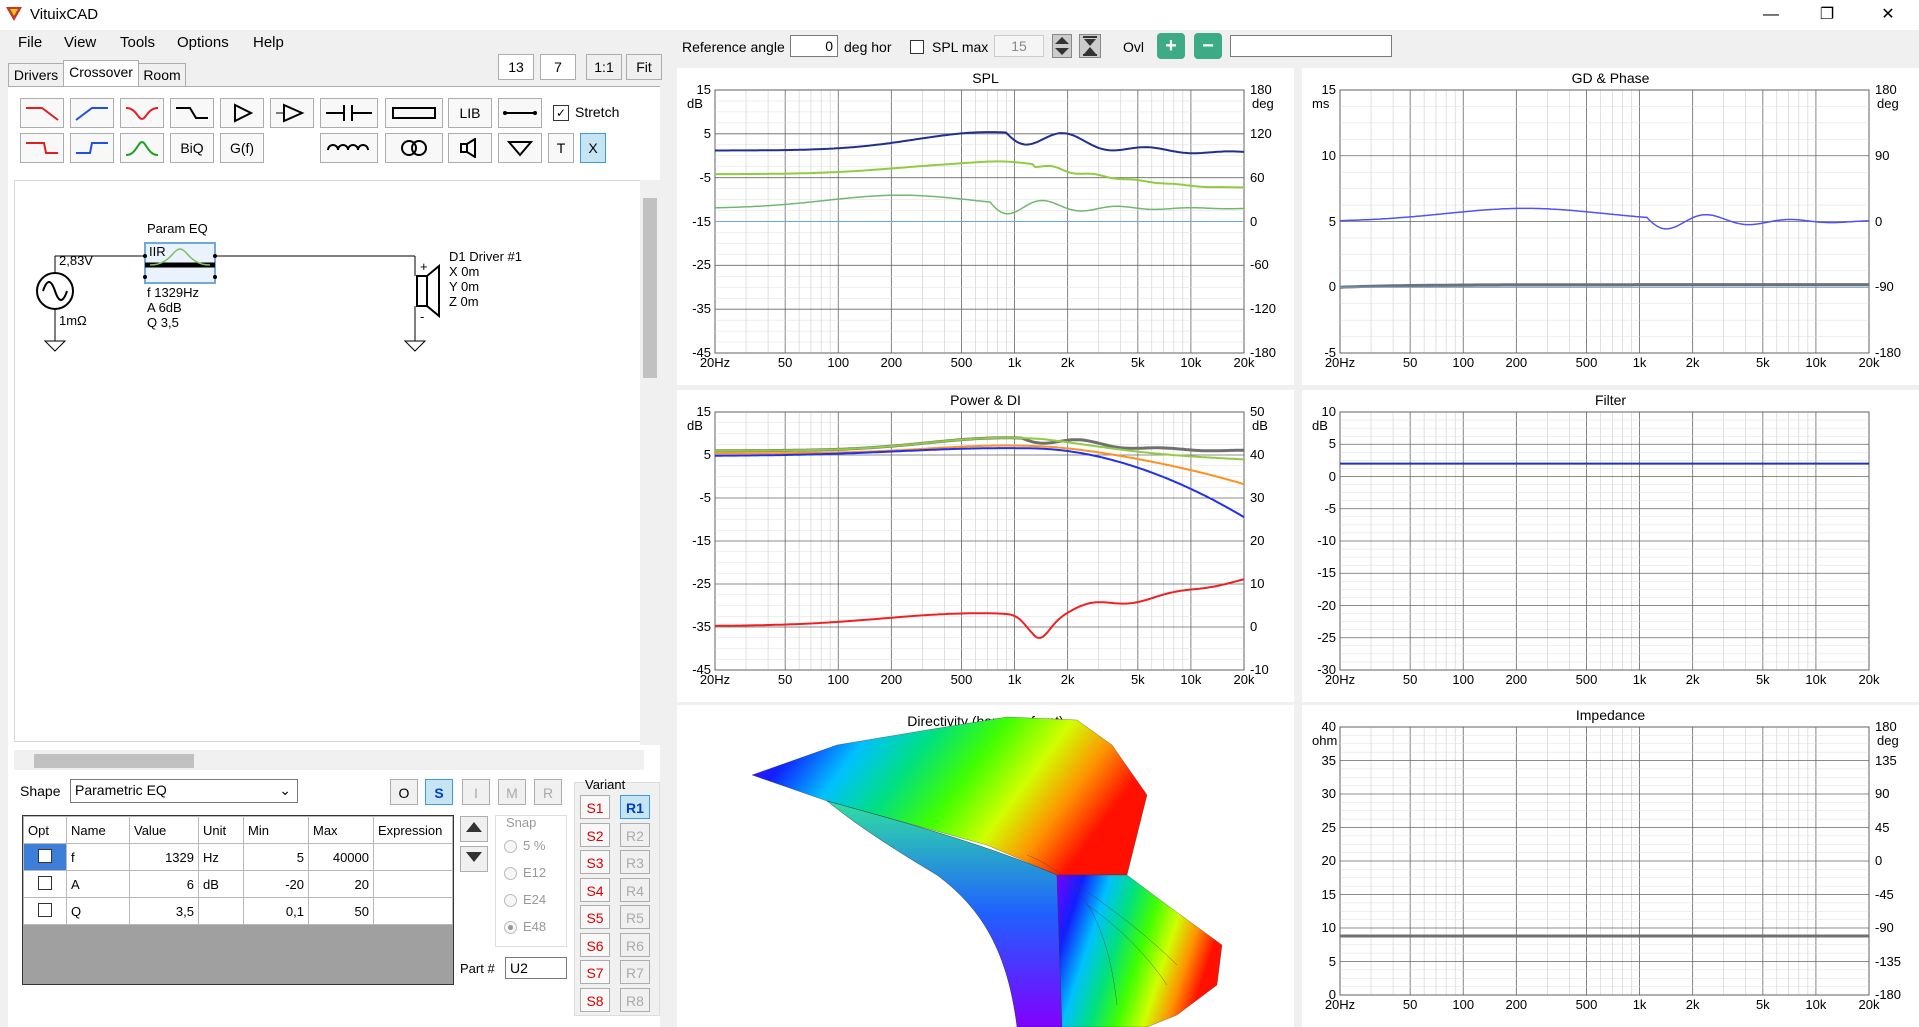 The width and height of the screenshot is (1919, 1027). I want to click on i-button: I, so click(476, 792).